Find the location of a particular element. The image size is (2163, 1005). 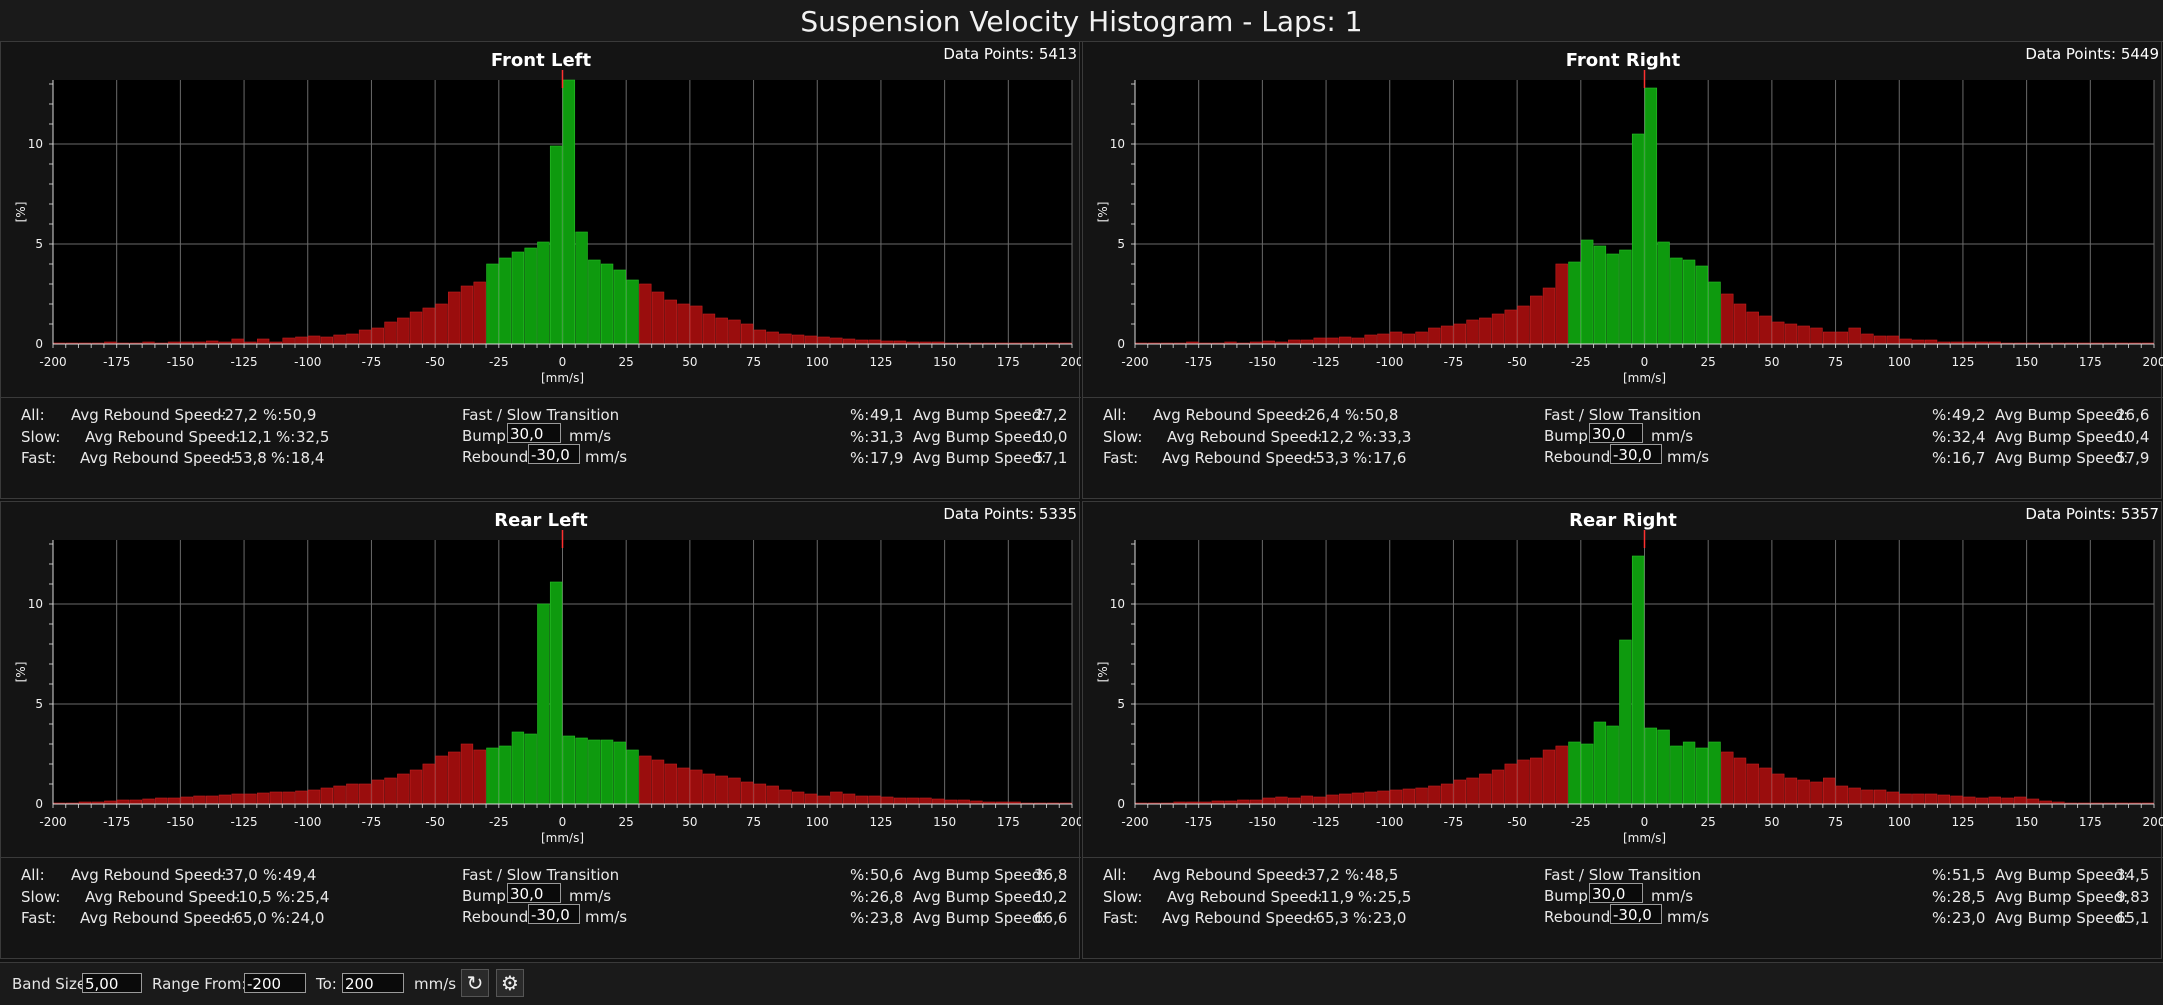

range-from-input: -200 is located at coordinates (275, 983).